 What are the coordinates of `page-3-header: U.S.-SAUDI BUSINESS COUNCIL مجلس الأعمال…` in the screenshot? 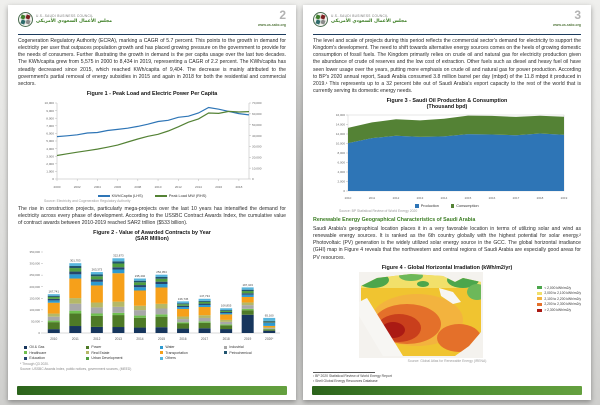 It's located at (447, 20).